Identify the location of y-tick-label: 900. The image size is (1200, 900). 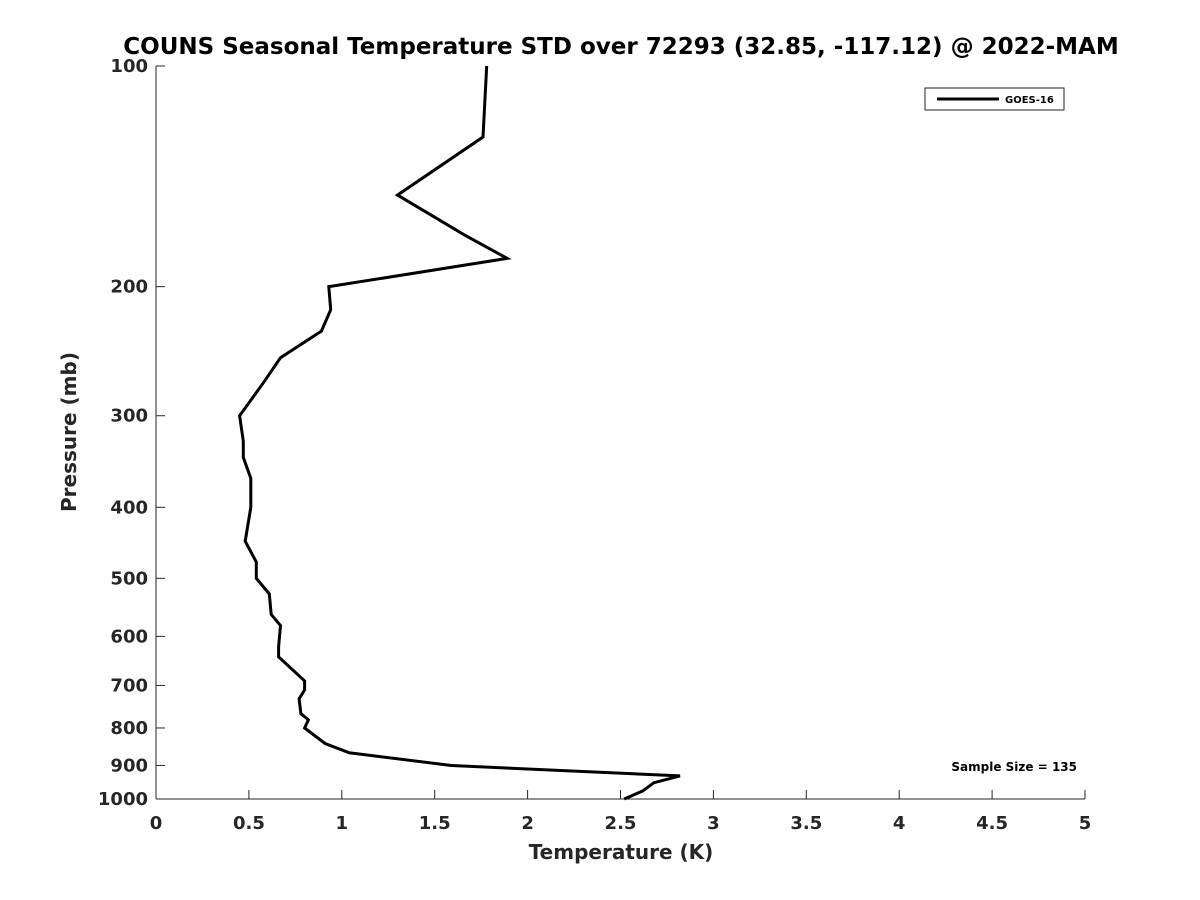
(129, 765).